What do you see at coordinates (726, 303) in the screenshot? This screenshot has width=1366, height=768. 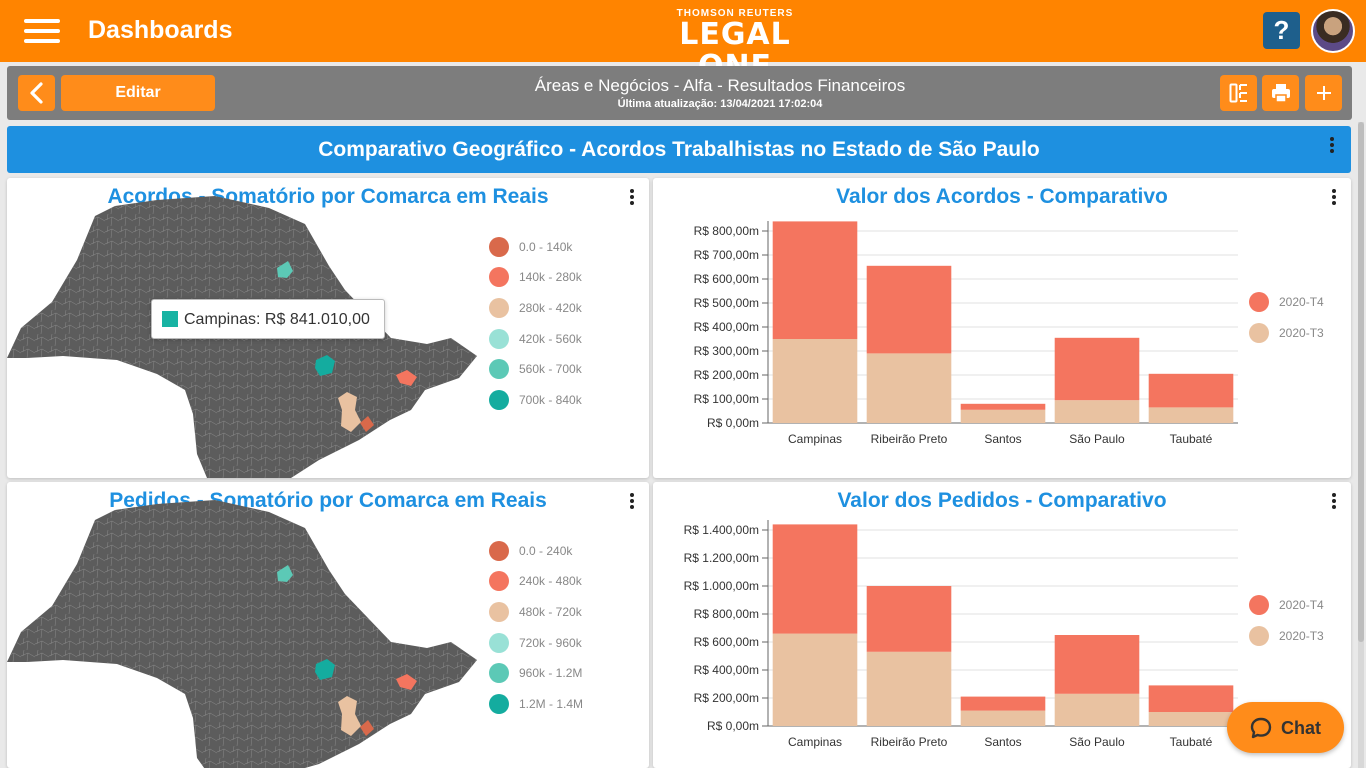 I see `y-tick-label: R$ 500,00m` at bounding box center [726, 303].